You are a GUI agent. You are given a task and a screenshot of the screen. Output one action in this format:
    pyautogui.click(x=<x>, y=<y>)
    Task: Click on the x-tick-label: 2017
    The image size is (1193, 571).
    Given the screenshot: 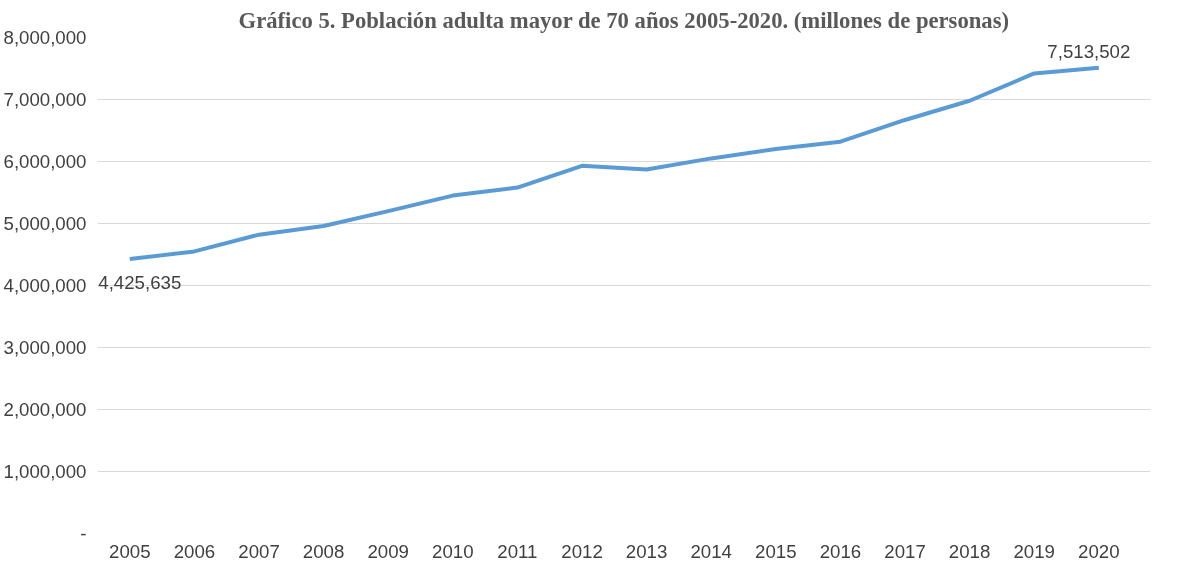 What is the action you would take?
    pyautogui.click(x=905, y=551)
    